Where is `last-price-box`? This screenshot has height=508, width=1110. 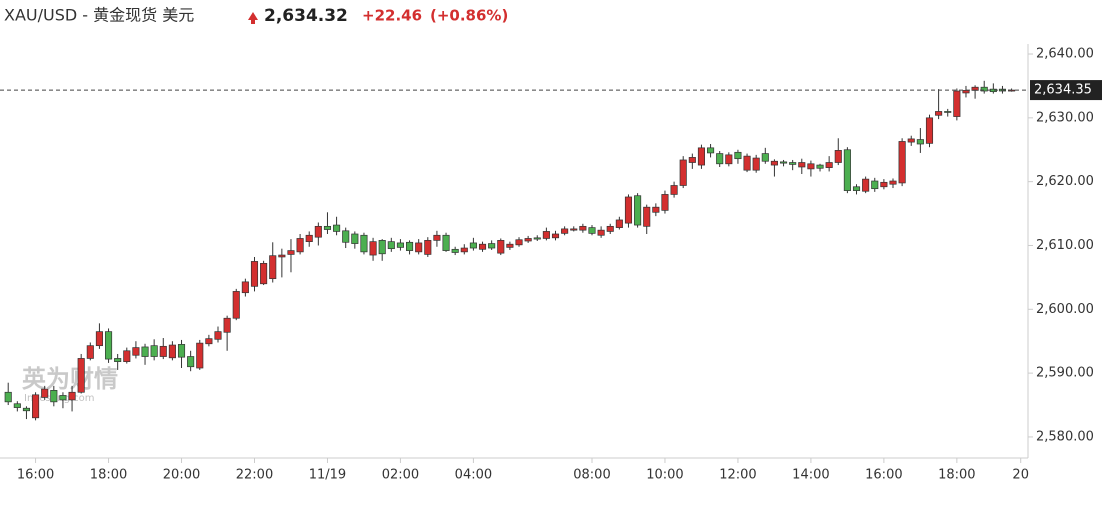 last-price-box is located at coordinates (1066, 90).